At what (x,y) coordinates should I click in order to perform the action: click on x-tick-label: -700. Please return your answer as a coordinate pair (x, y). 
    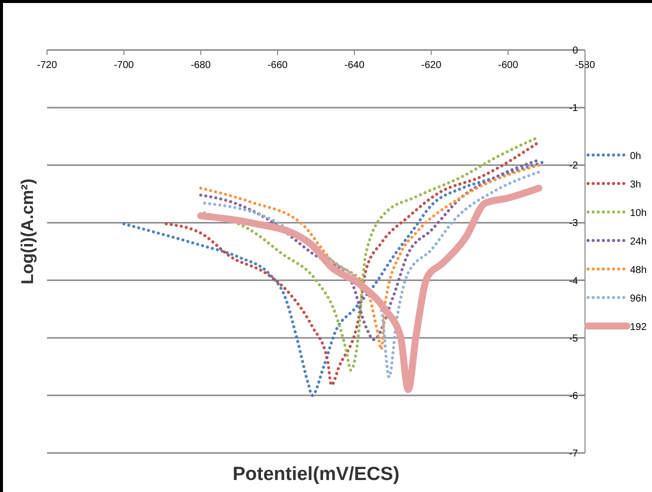
    Looking at the image, I should click on (124, 65).